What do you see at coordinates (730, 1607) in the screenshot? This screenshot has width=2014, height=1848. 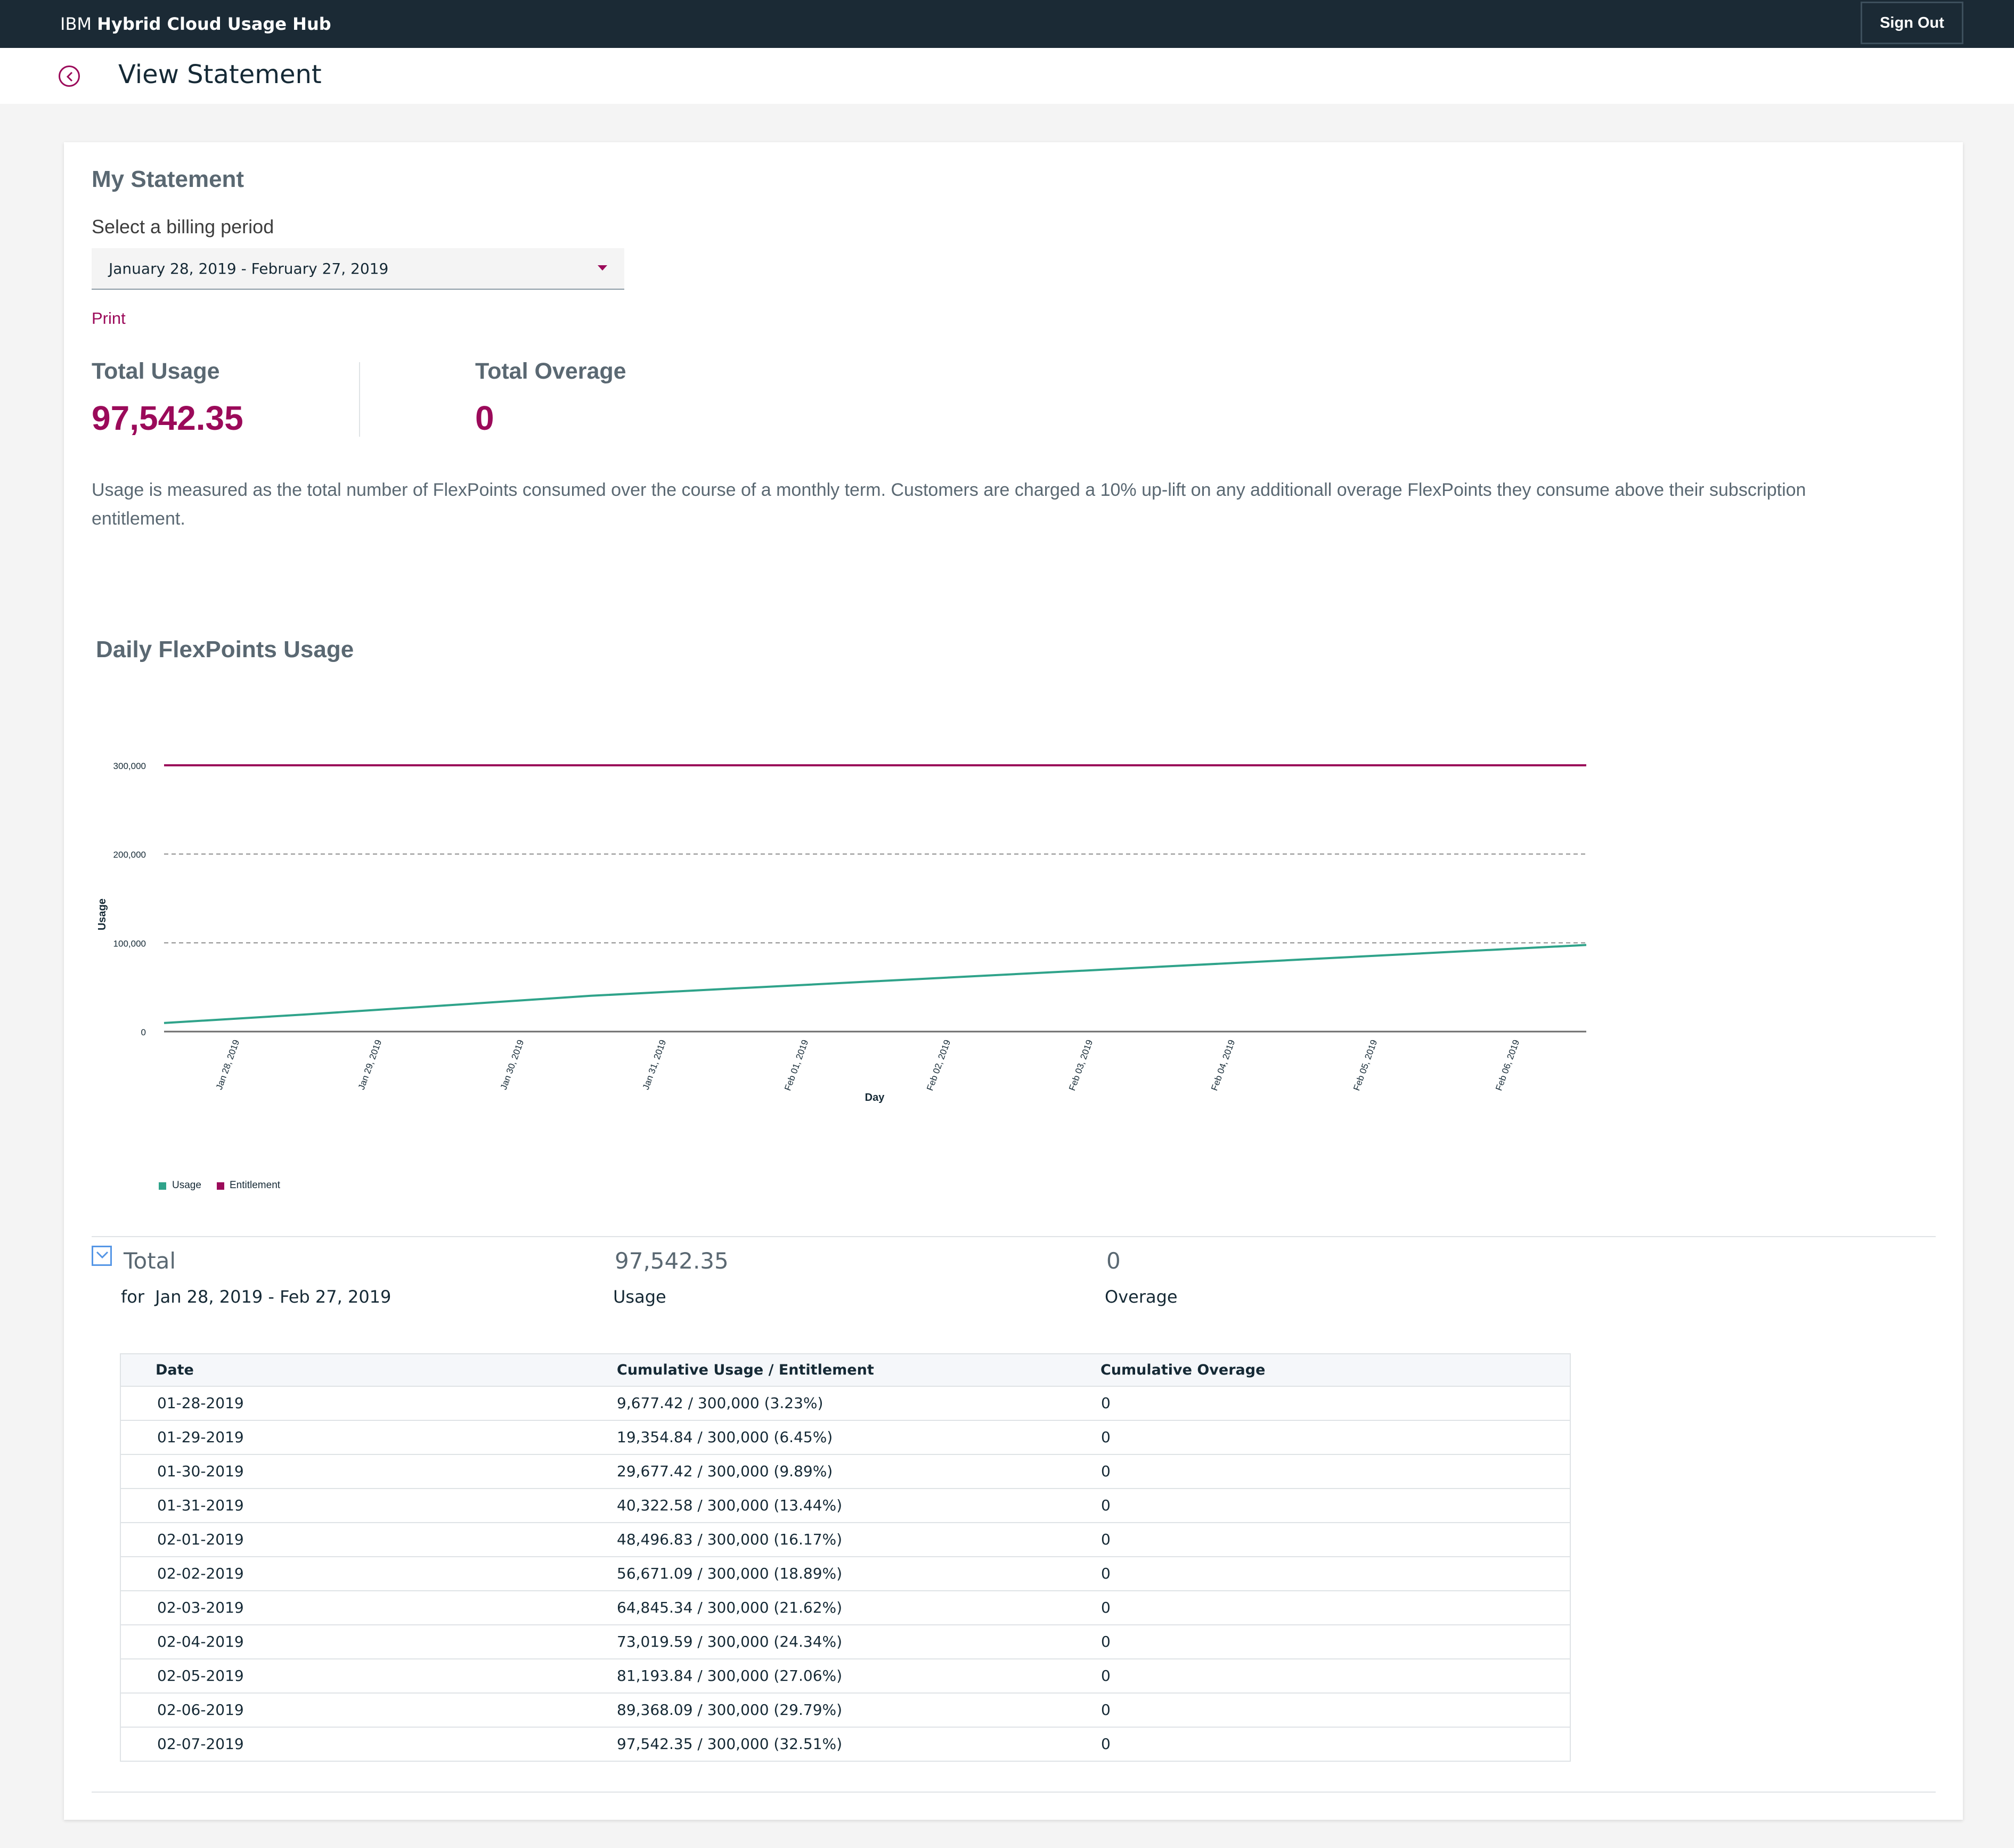 I see `cell-cumulative-usage: 64,845.34 / 300,000 (21.62%)` at bounding box center [730, 1607].